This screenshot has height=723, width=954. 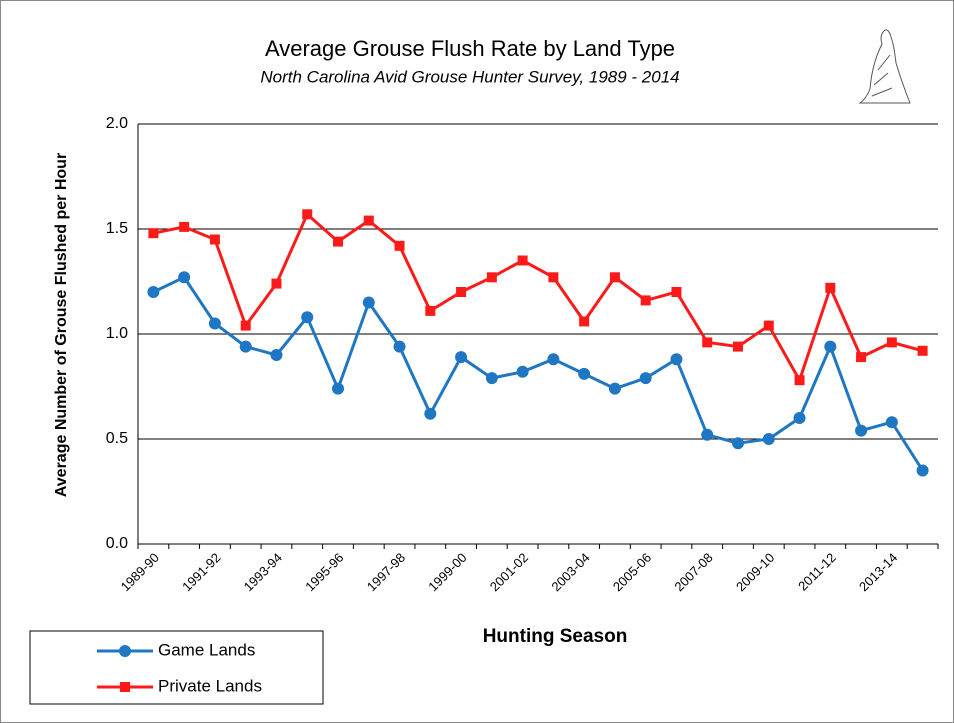 I want to click on y-tick-label: 0.0, so click(x=117, y=543).